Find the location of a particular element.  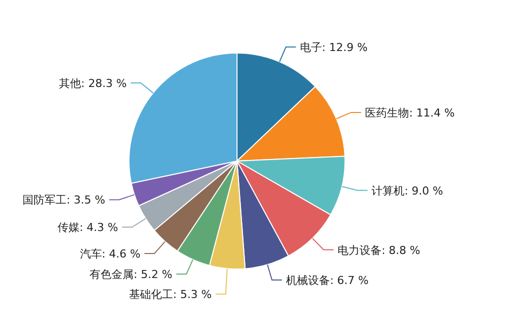

slice-label: 有色金属: 5.2 % is located at coordinates (131, 275).